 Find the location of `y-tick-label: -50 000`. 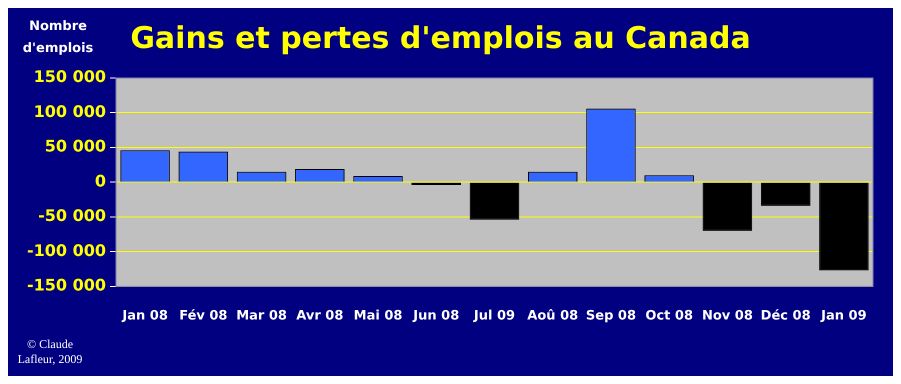

y-tick-label: -50 000 is located at coordinates (72, 216).